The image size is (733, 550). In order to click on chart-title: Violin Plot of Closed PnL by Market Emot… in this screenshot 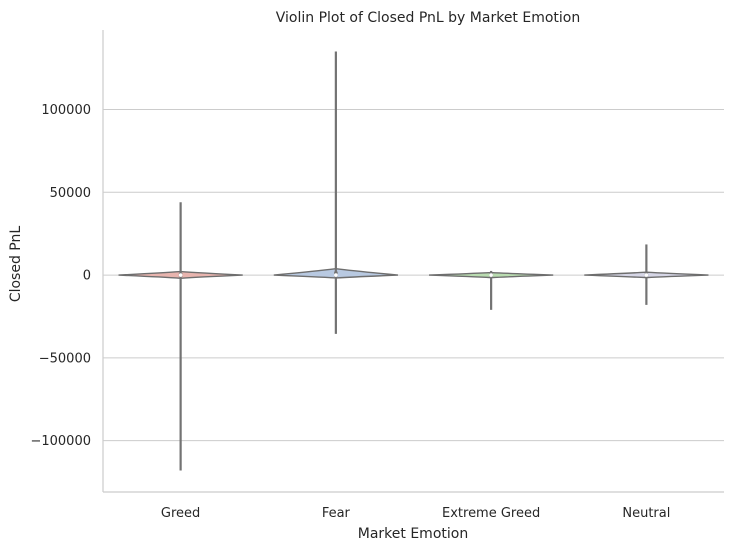, I will do `click(428, 18)`.